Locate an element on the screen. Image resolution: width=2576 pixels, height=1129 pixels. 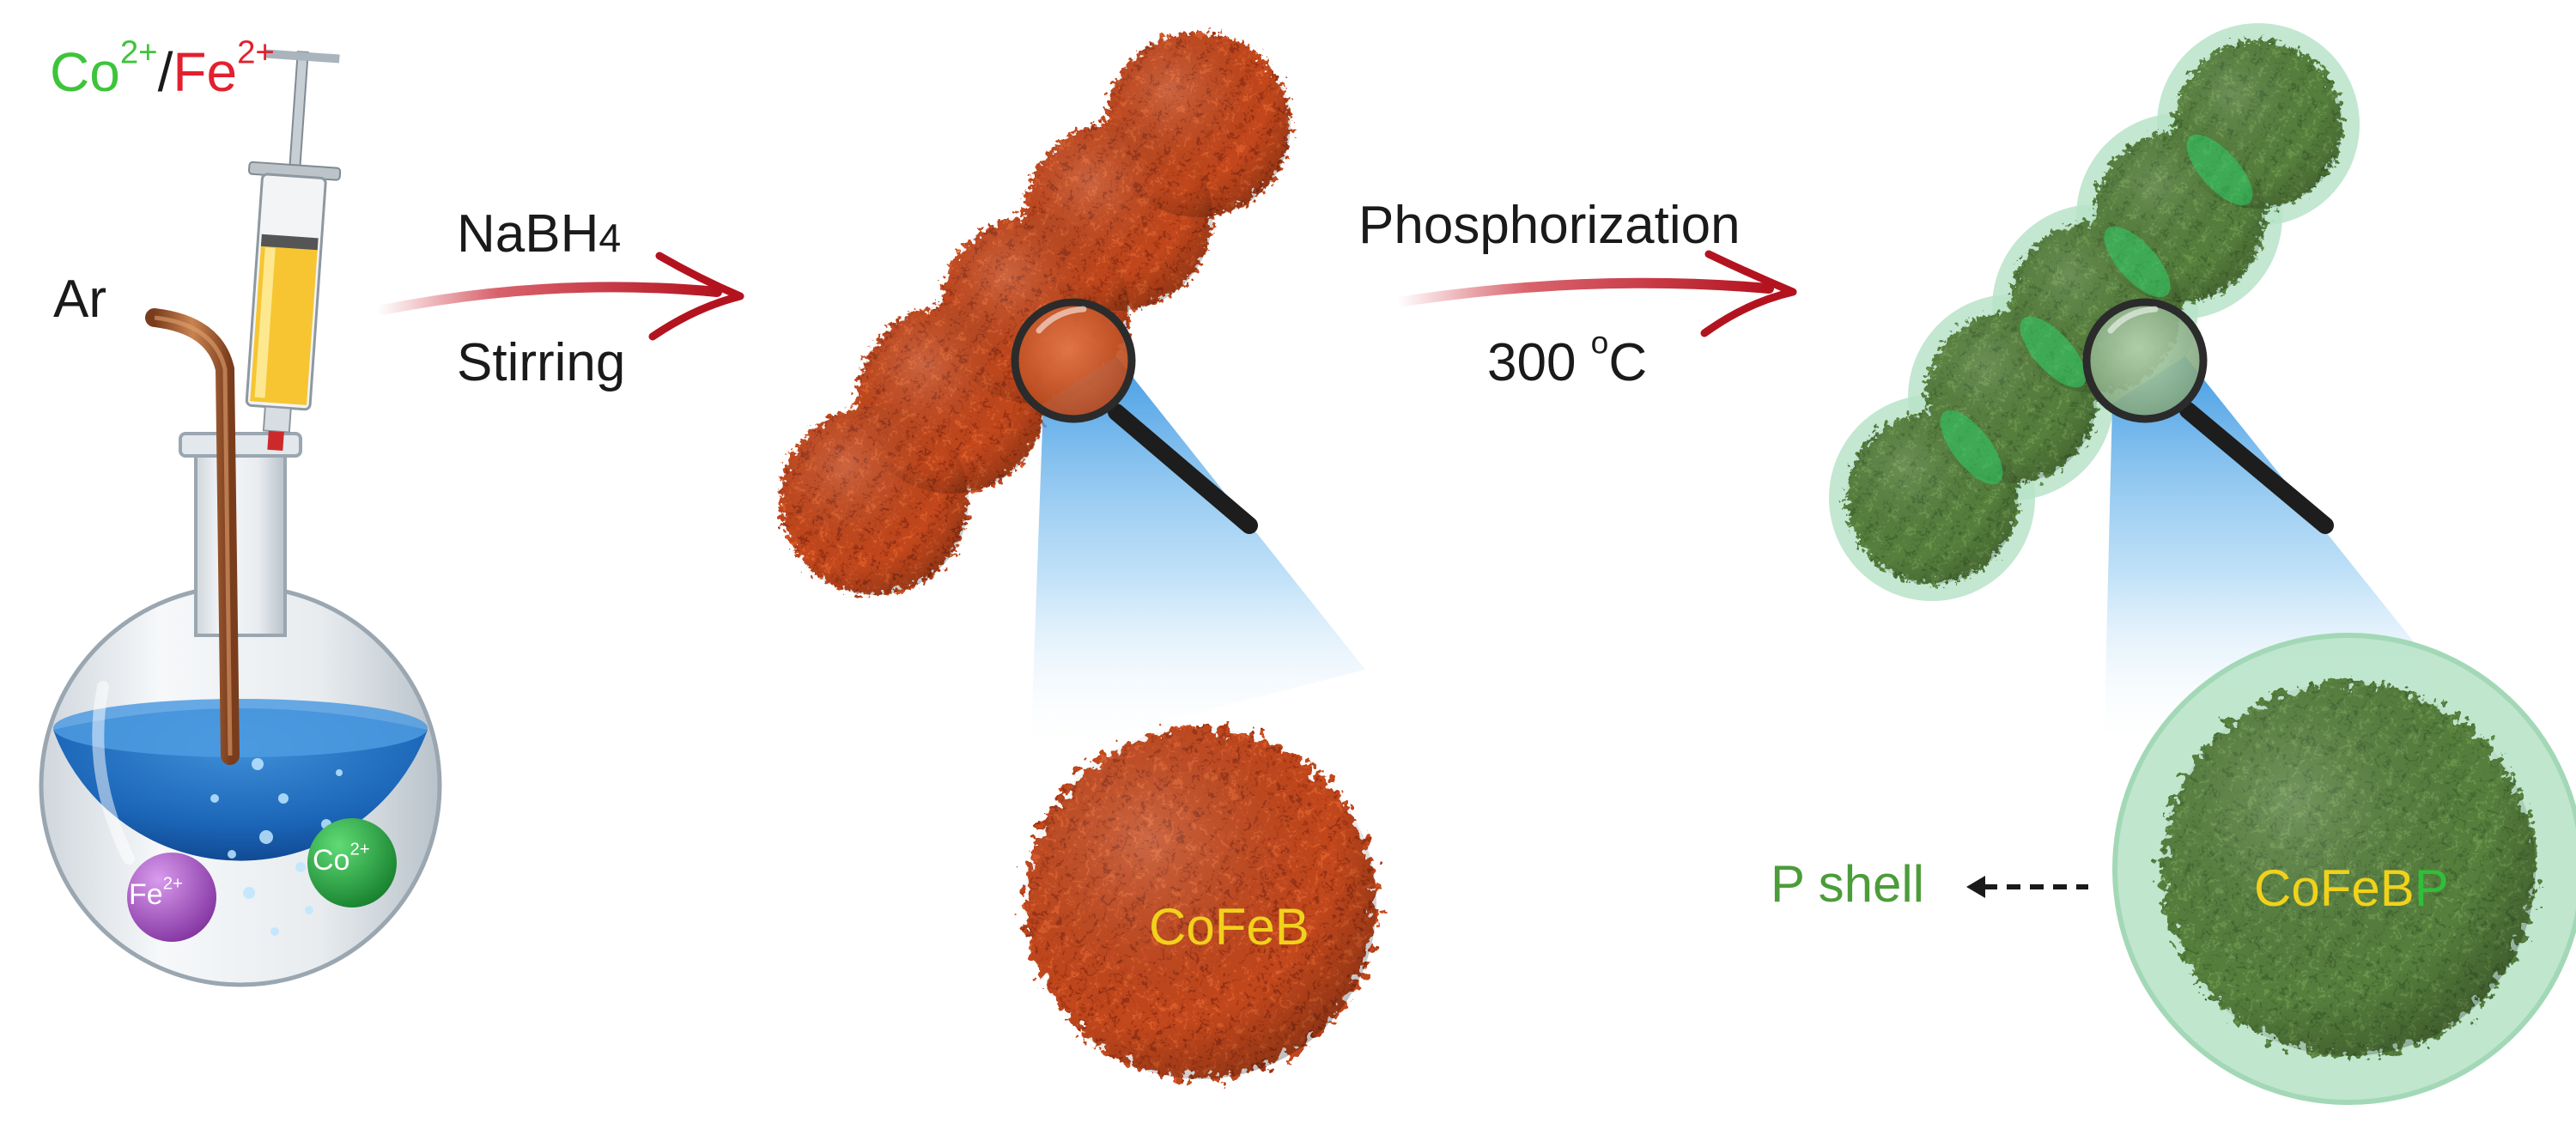
p-shell-pointer is located at coordinates (2027, 887).